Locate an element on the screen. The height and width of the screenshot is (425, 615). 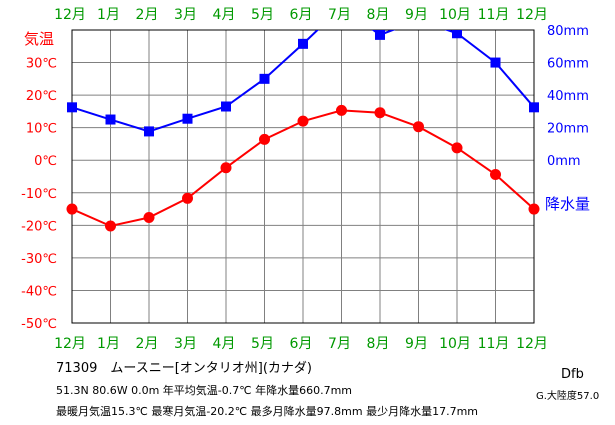
month-label-bottom: 8月 is located at coordinates (378, 344).